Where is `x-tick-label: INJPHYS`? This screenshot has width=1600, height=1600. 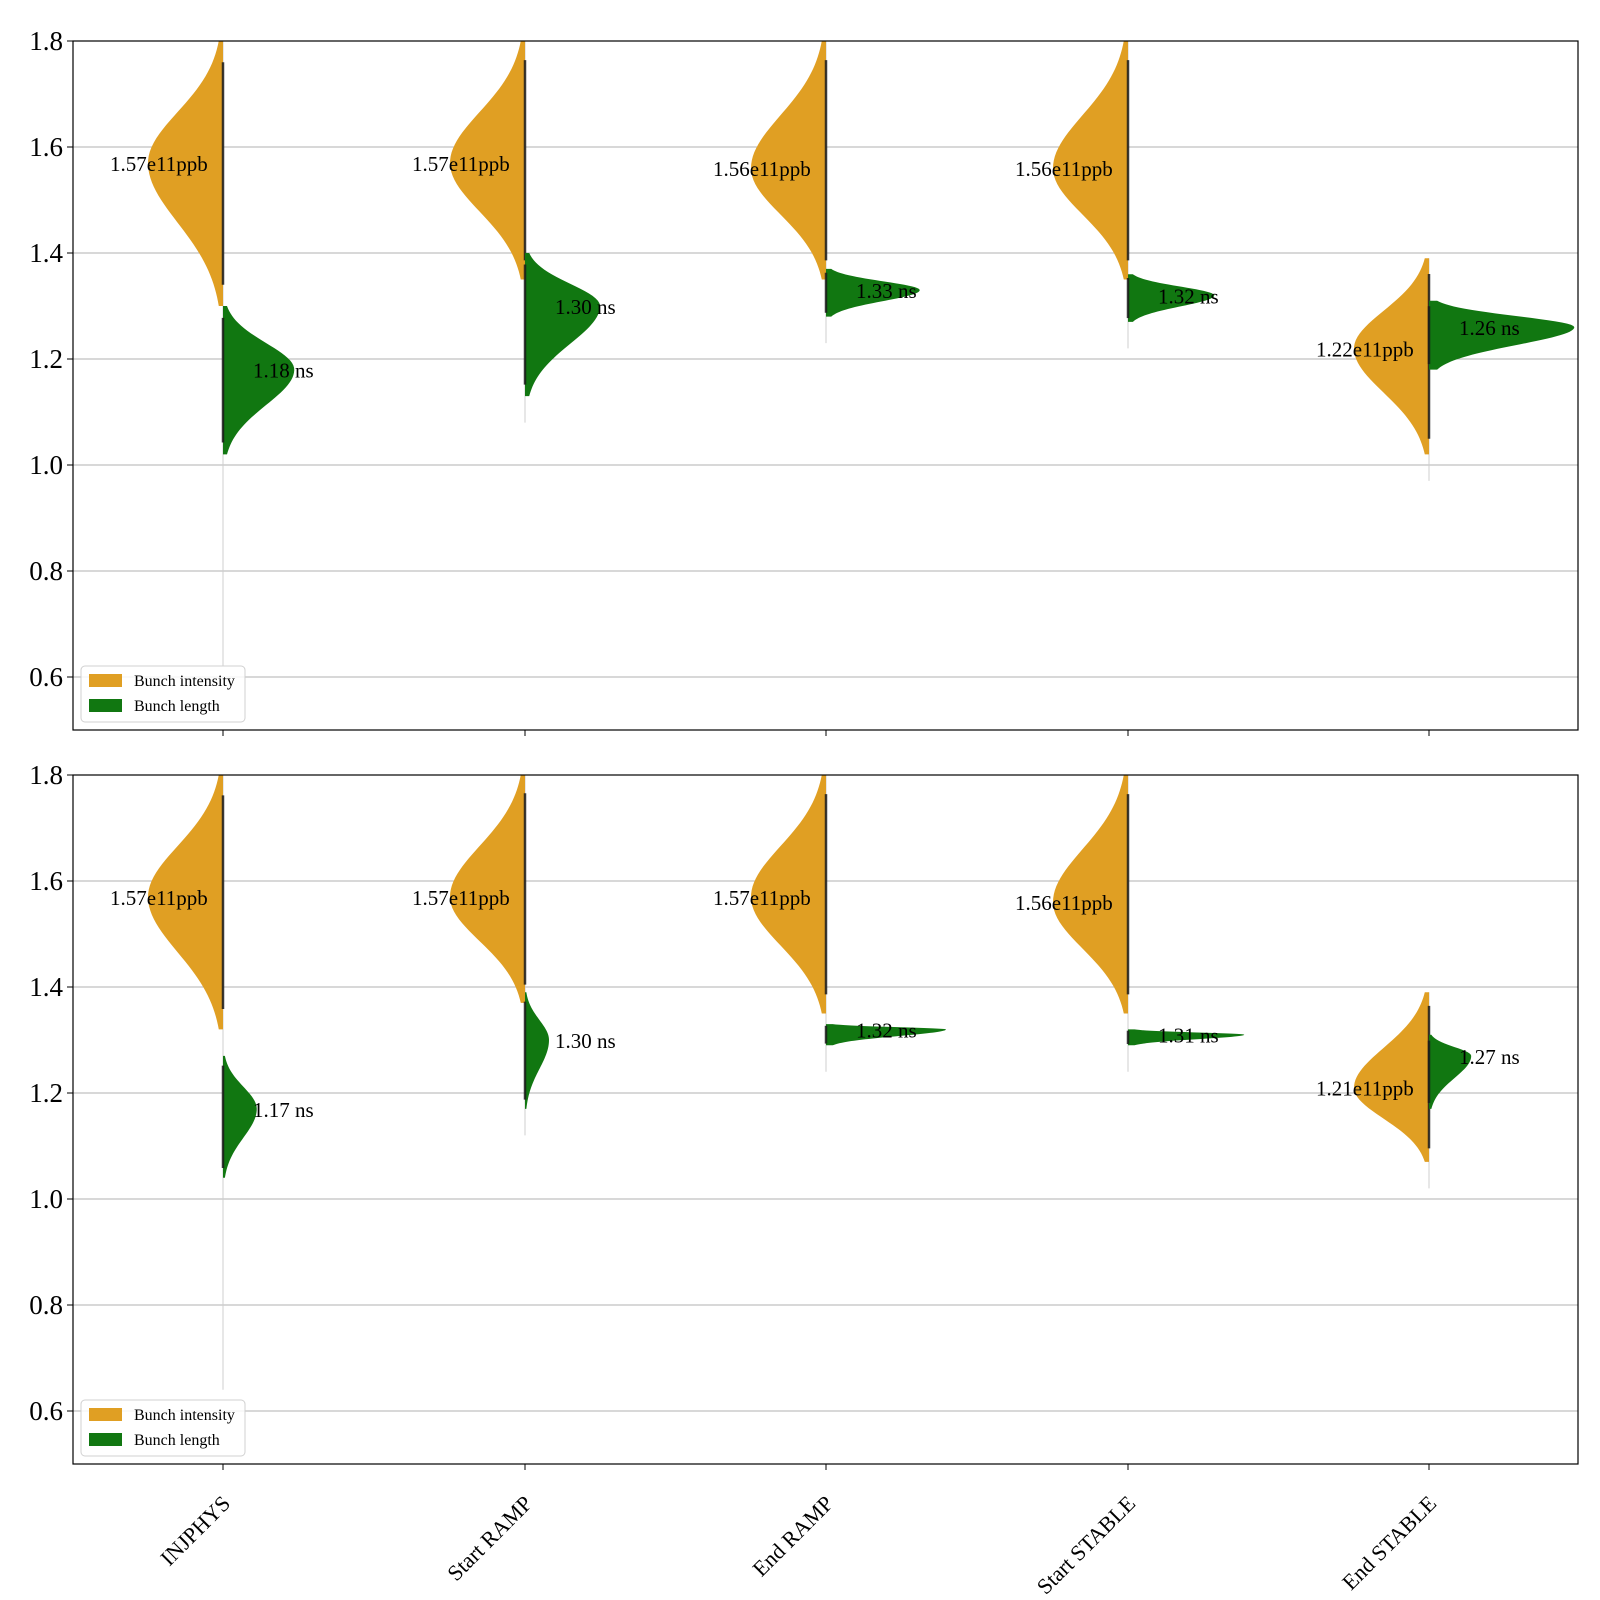
x-tick-label: INJPHYS is located at coordinates (195, 1531).